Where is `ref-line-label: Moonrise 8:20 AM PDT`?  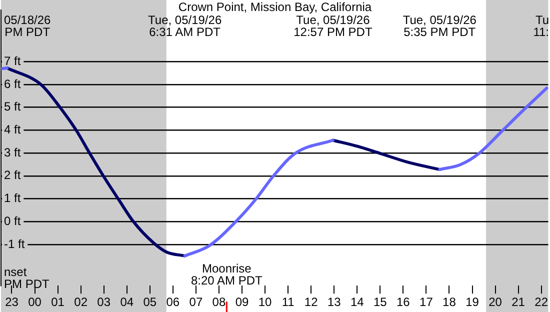
ref-line-label: Moonrise 8:20 AM PDT is located at coordinates (226, 275).